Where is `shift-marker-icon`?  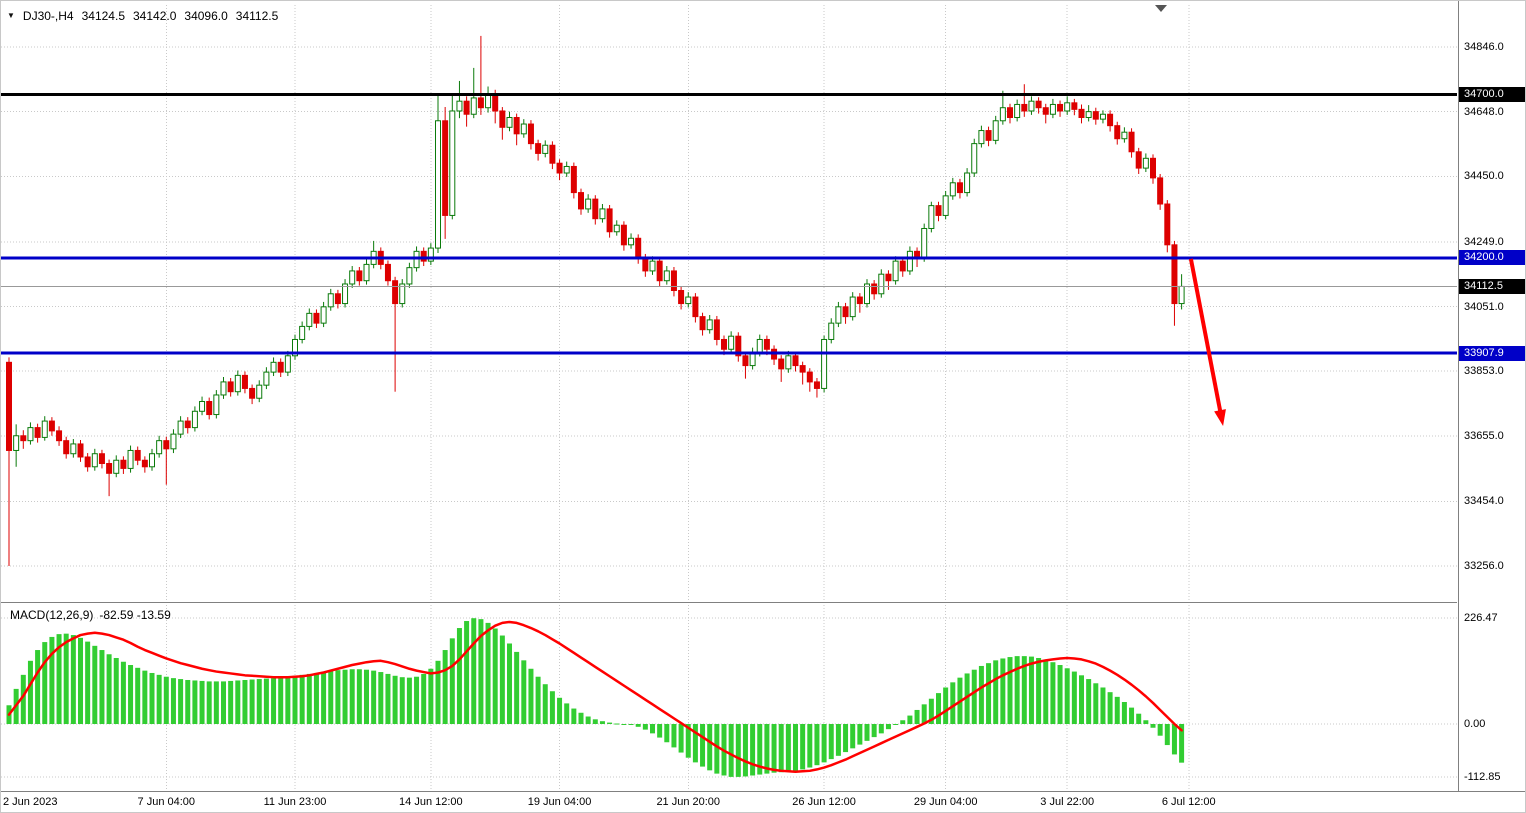 shift-marker-icon is located at coordinates (1161, 8).